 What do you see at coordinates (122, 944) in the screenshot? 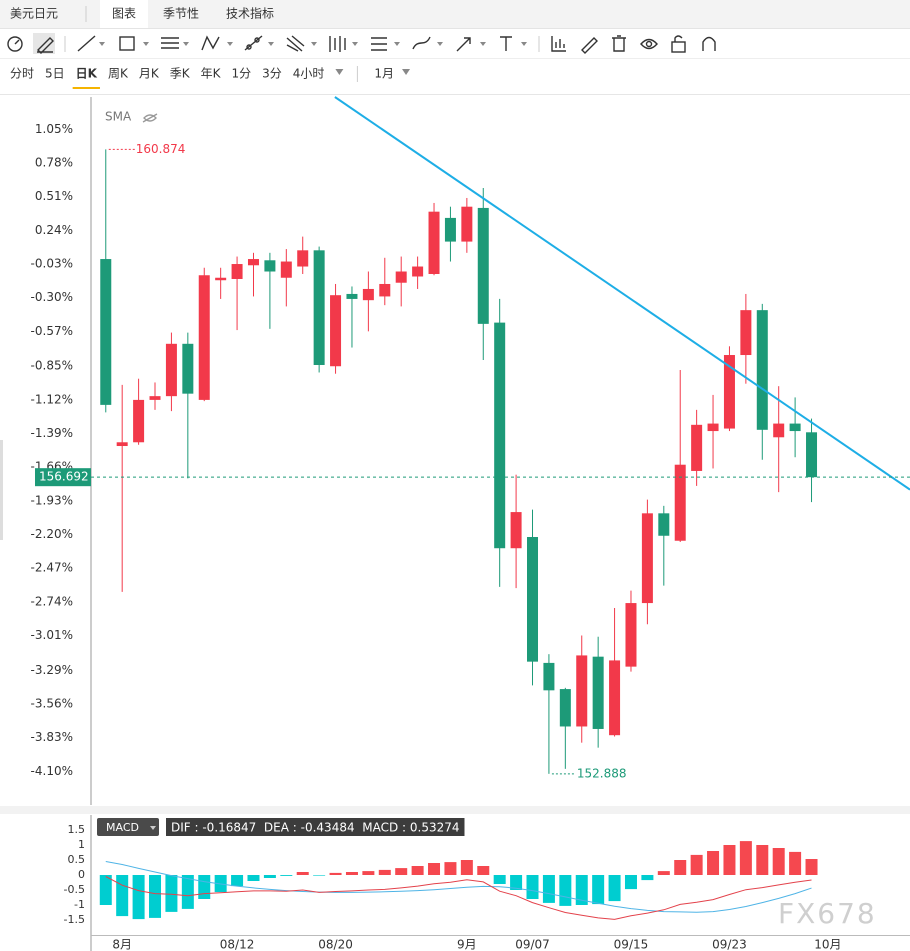
I see `x-tick-label: 8月` at bounding box center [122, 944].